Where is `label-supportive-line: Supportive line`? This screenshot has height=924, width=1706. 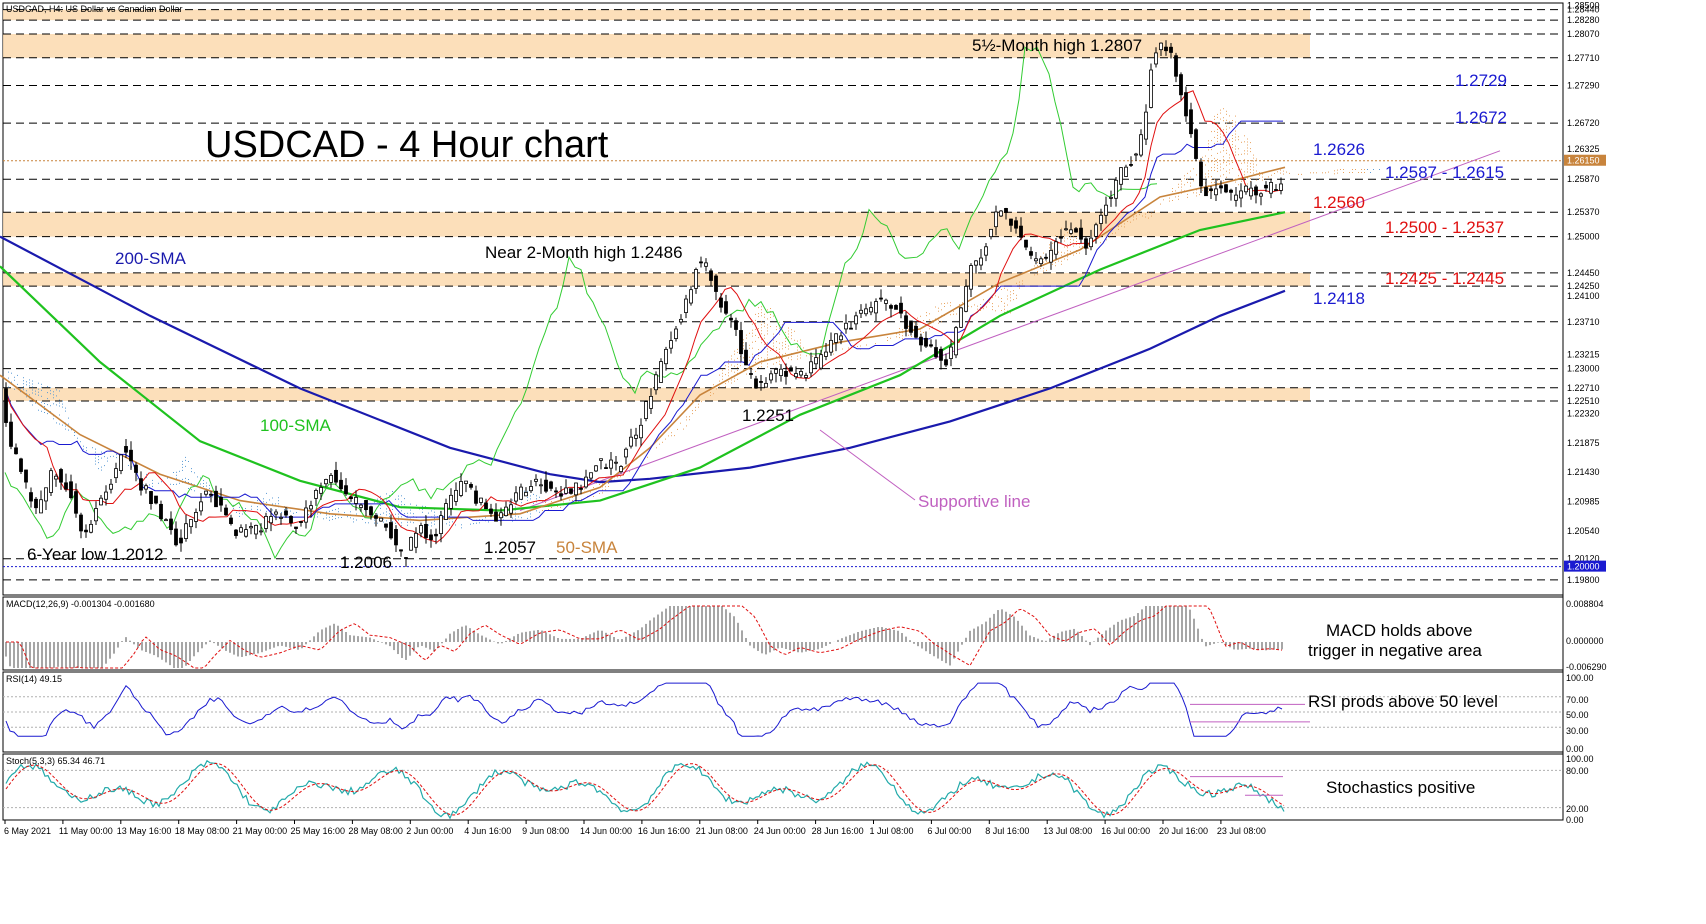 label-supportive-line: Supportive line is located at coordinates (974, 501).